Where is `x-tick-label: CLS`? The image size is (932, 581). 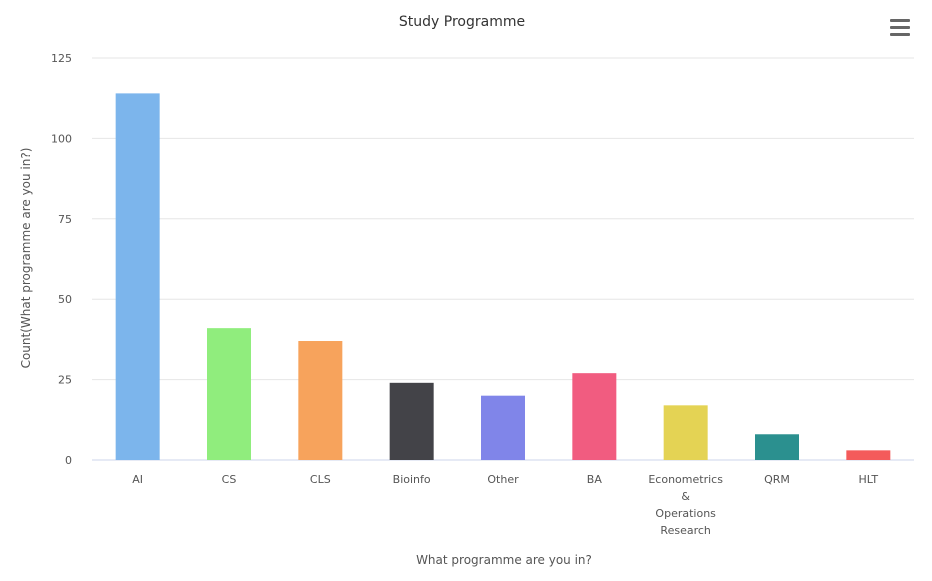
x-tick-label: CLS is located at coordinates (320, 479).